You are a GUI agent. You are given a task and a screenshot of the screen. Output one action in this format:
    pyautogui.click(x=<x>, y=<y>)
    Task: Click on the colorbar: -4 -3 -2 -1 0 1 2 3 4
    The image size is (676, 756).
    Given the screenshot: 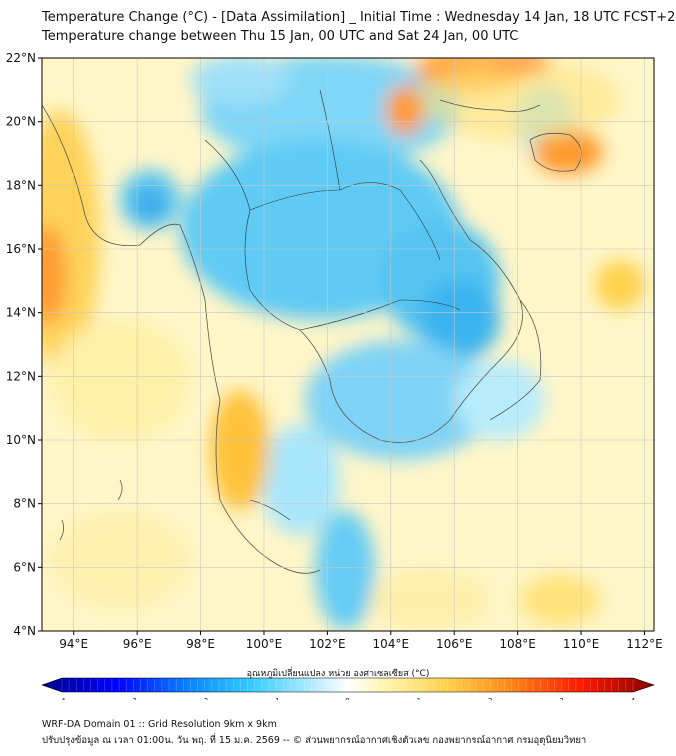 What is the action you would take?
    pyautogui.click(x=348, y=688)
    